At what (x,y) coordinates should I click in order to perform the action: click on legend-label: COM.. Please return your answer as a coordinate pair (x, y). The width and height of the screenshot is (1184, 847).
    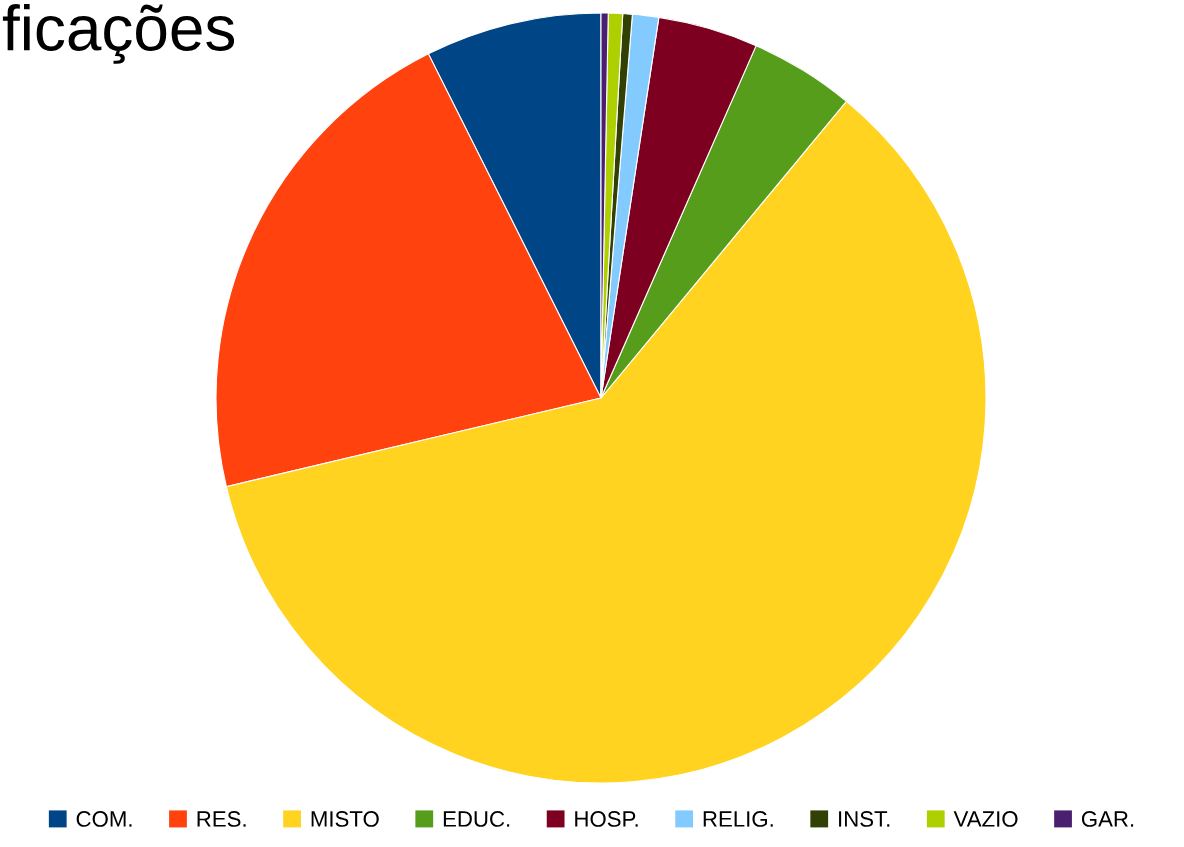
    Looking at the image, I should click on (104, 819).